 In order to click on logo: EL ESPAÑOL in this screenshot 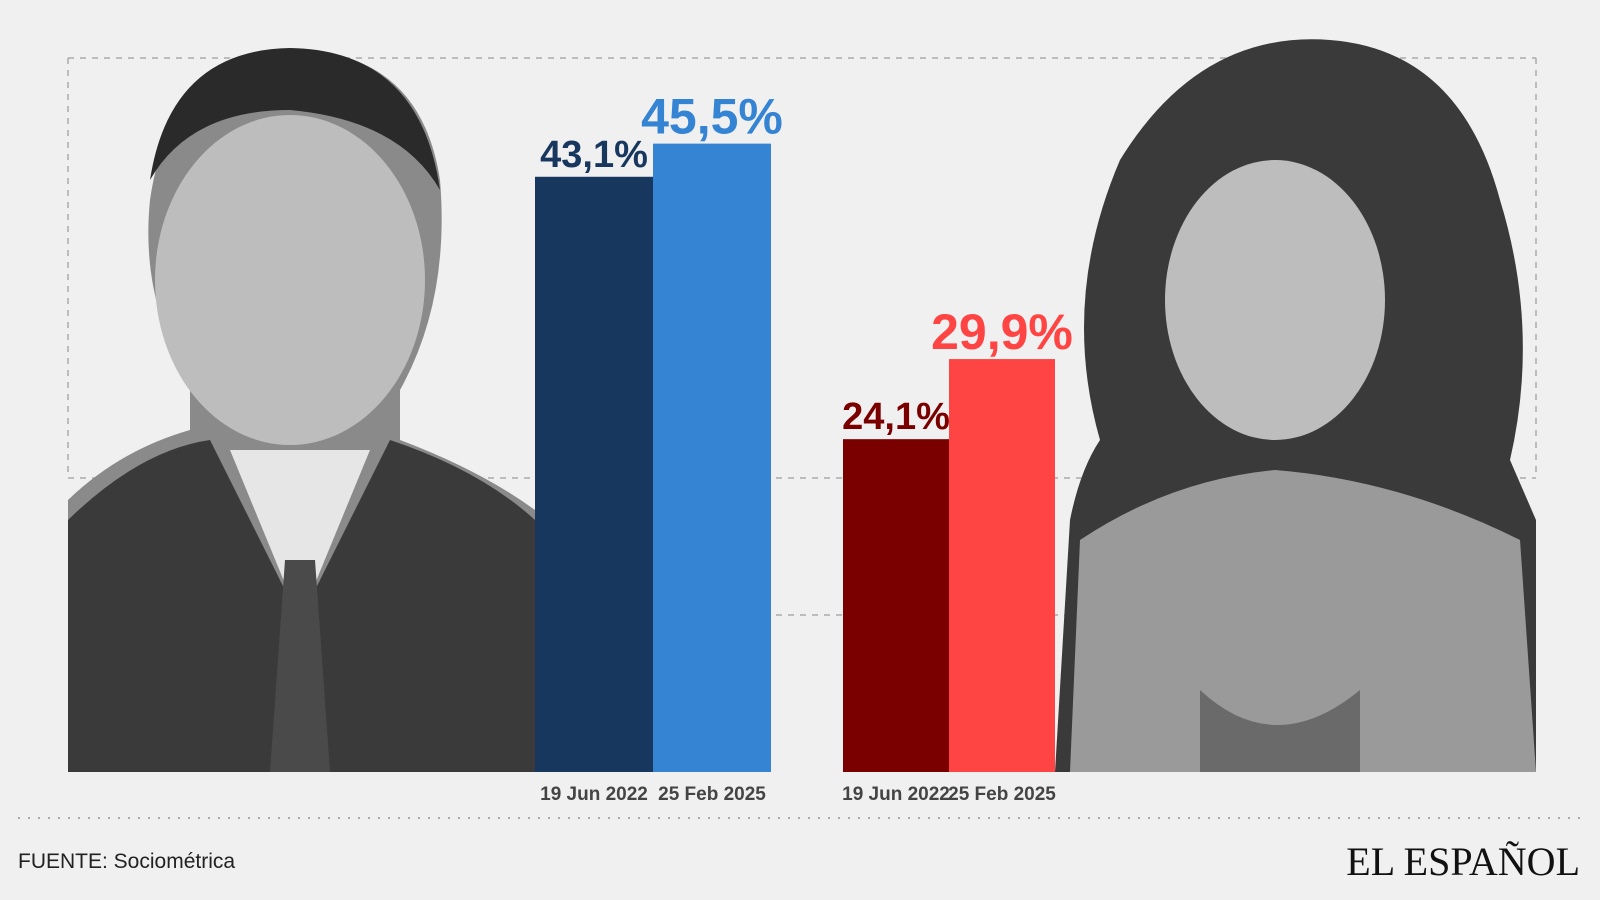, I will do `click(1463, 861)`.